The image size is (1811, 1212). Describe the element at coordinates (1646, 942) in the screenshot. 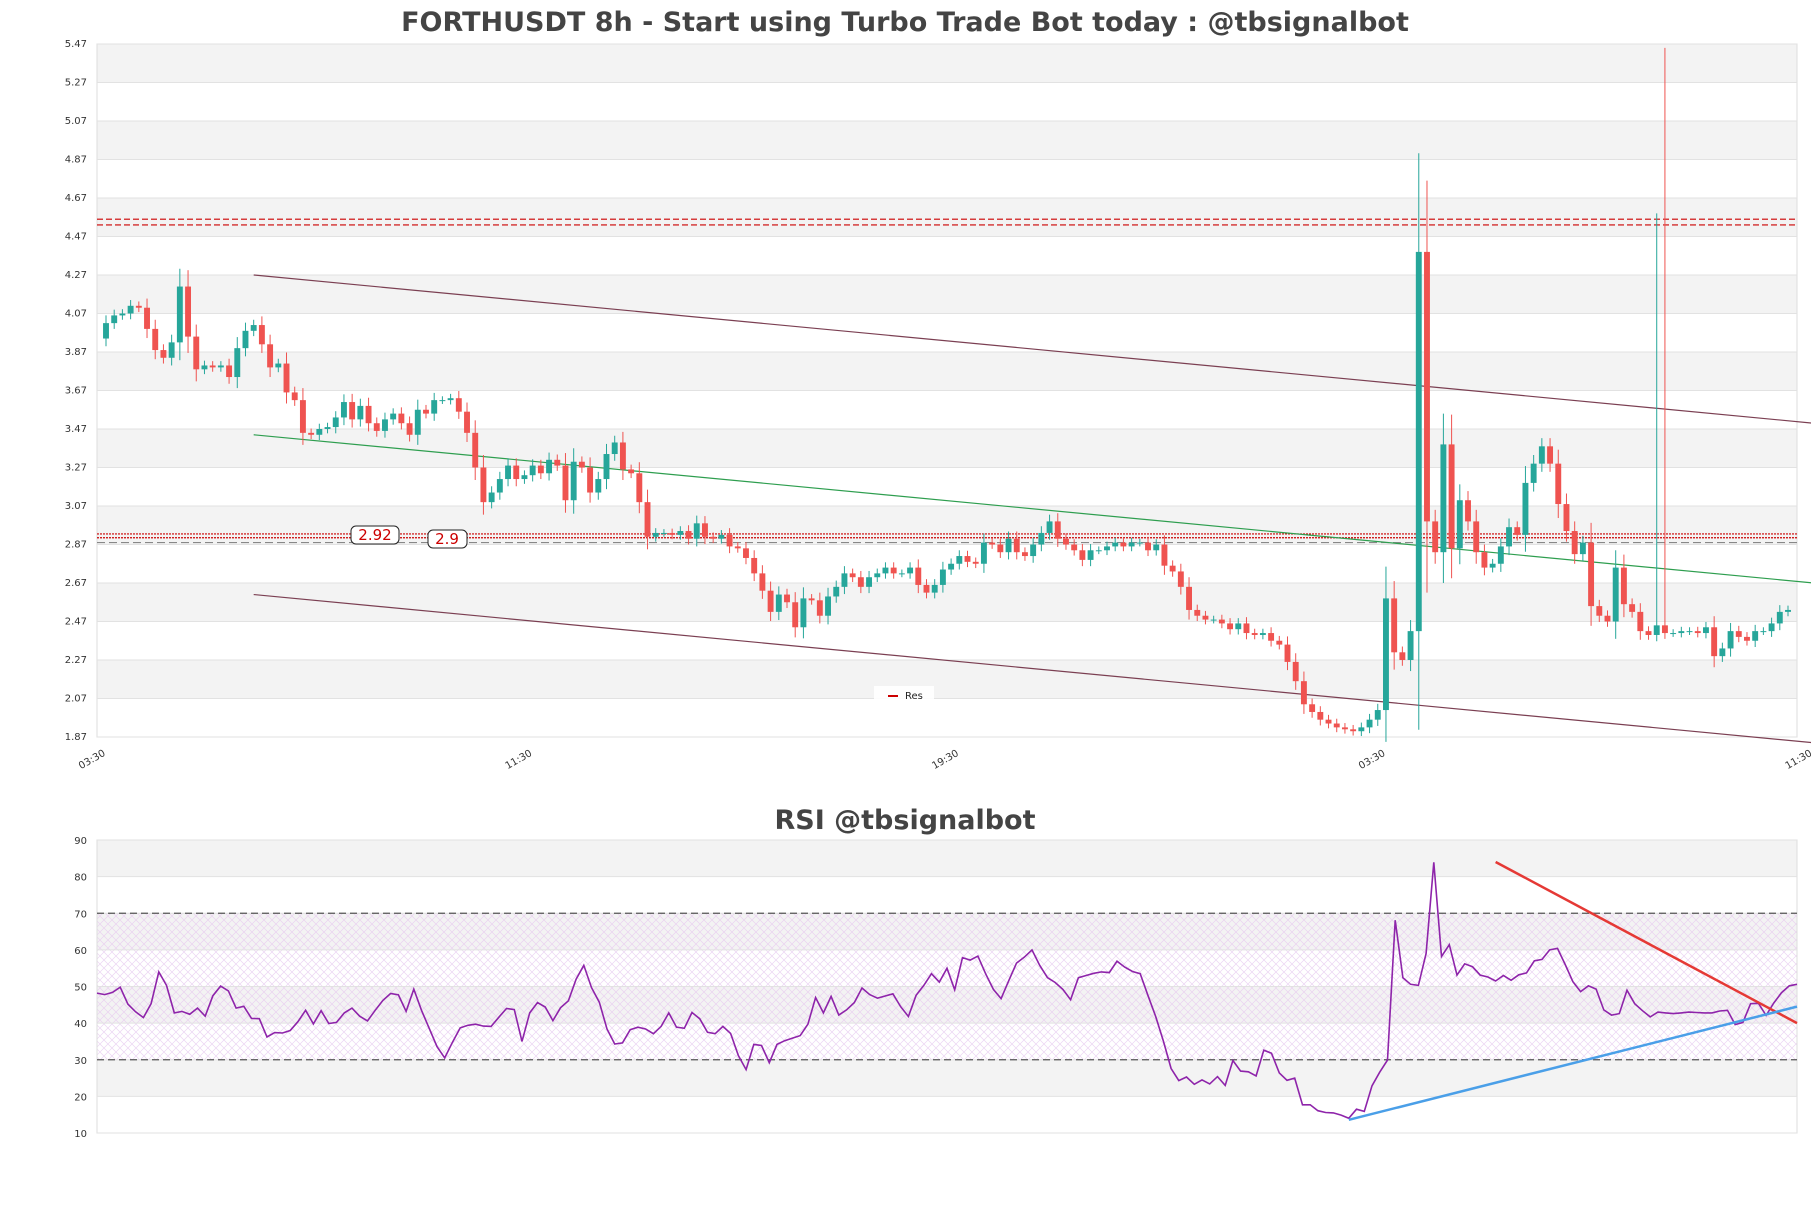

I see `rsi-resistance-trendline` at that location.